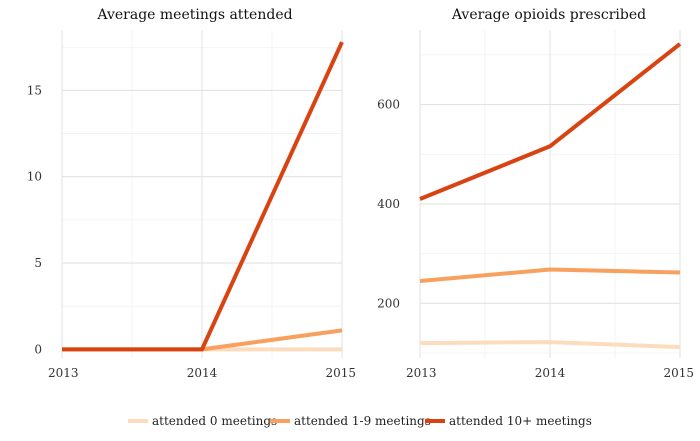 This screenshot has width=700, height=441. Describe the element at coordinates (388, 105) in the screenshot. I see `y-tick-label: 600` at that location.